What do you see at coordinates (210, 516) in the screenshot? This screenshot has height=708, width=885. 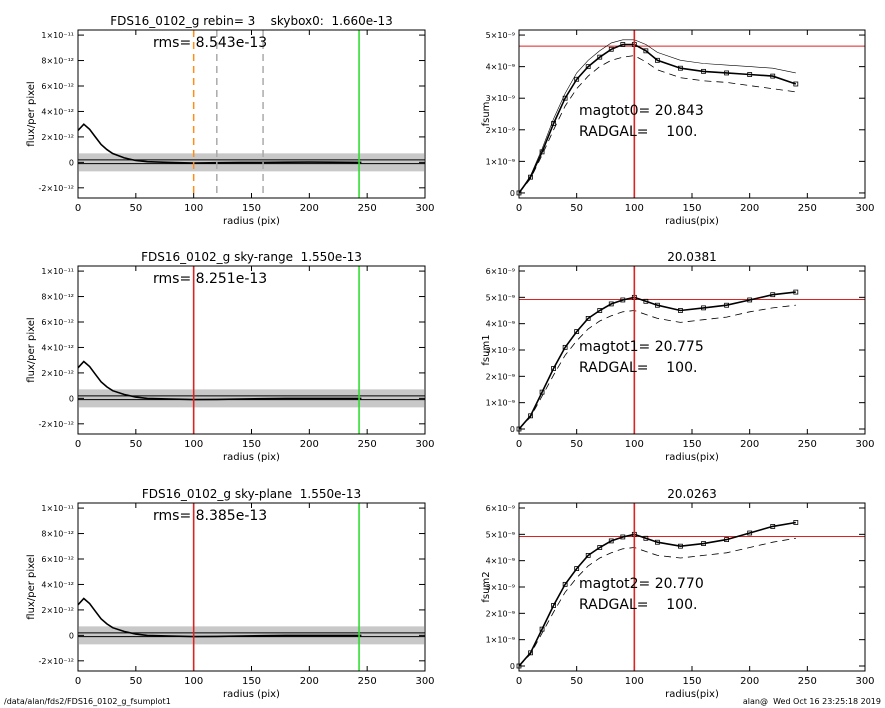 I see `annotation: rms= 8.385e-13` at bounding box center [210, 516].